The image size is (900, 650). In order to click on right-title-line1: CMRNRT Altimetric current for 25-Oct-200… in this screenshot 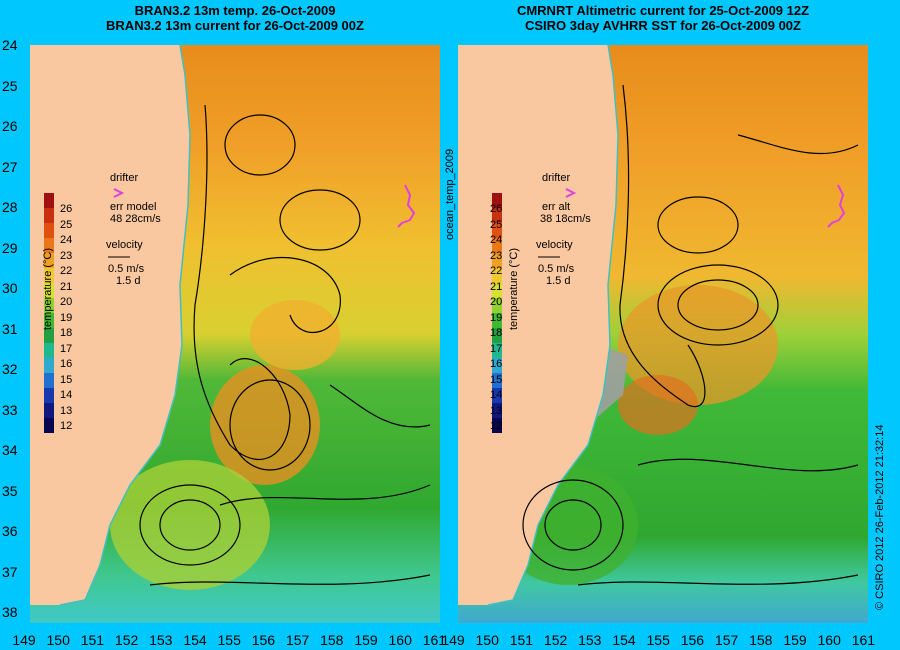, I will do `click(663, 10)`.